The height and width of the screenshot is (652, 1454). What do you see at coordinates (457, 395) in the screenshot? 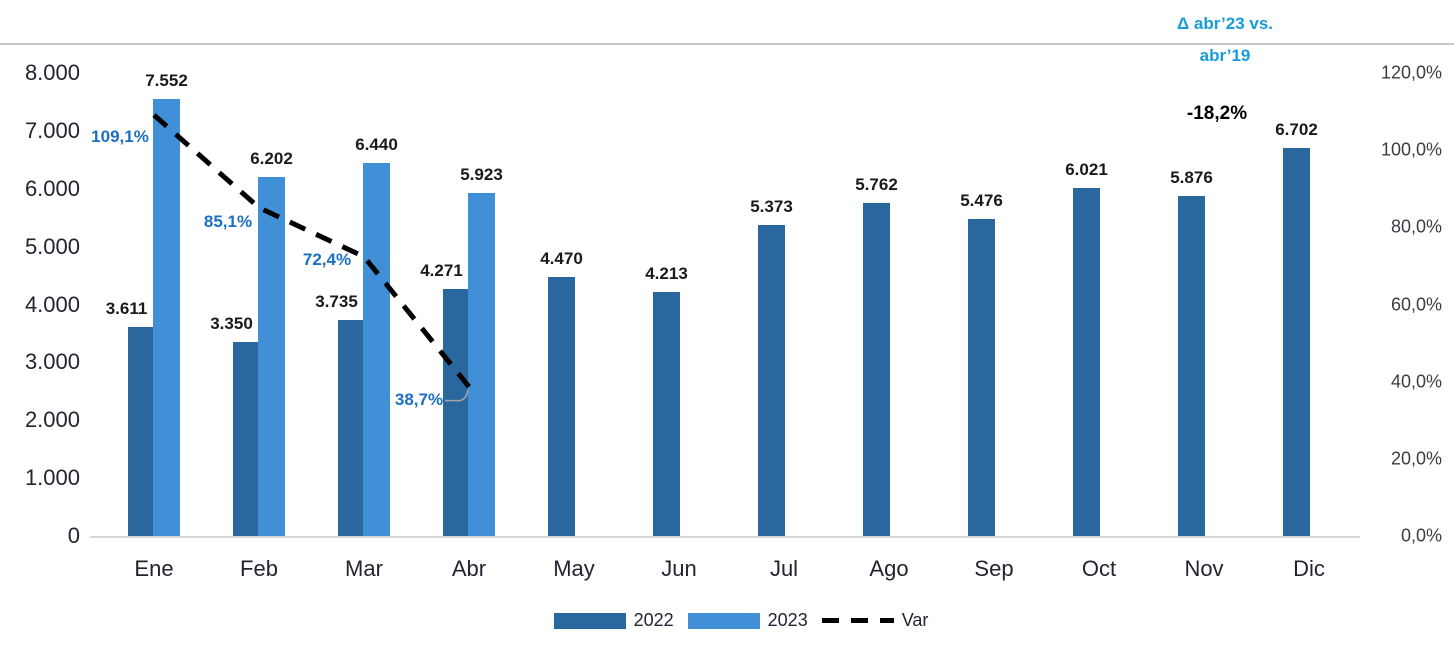
I see `var-label-leader-line` at bounding box center [457, 395].